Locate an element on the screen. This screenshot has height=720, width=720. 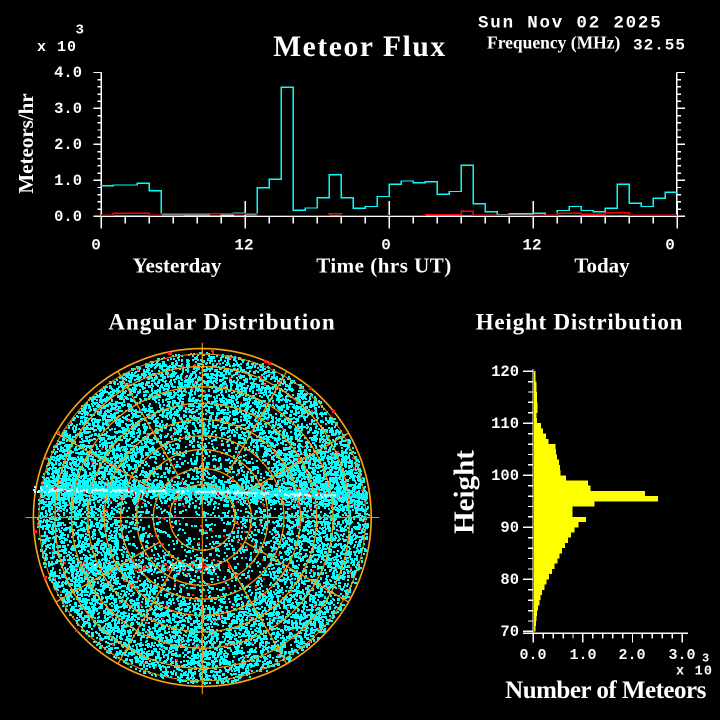
svg-text: Height Distribution is located at coordinates (580, 322).